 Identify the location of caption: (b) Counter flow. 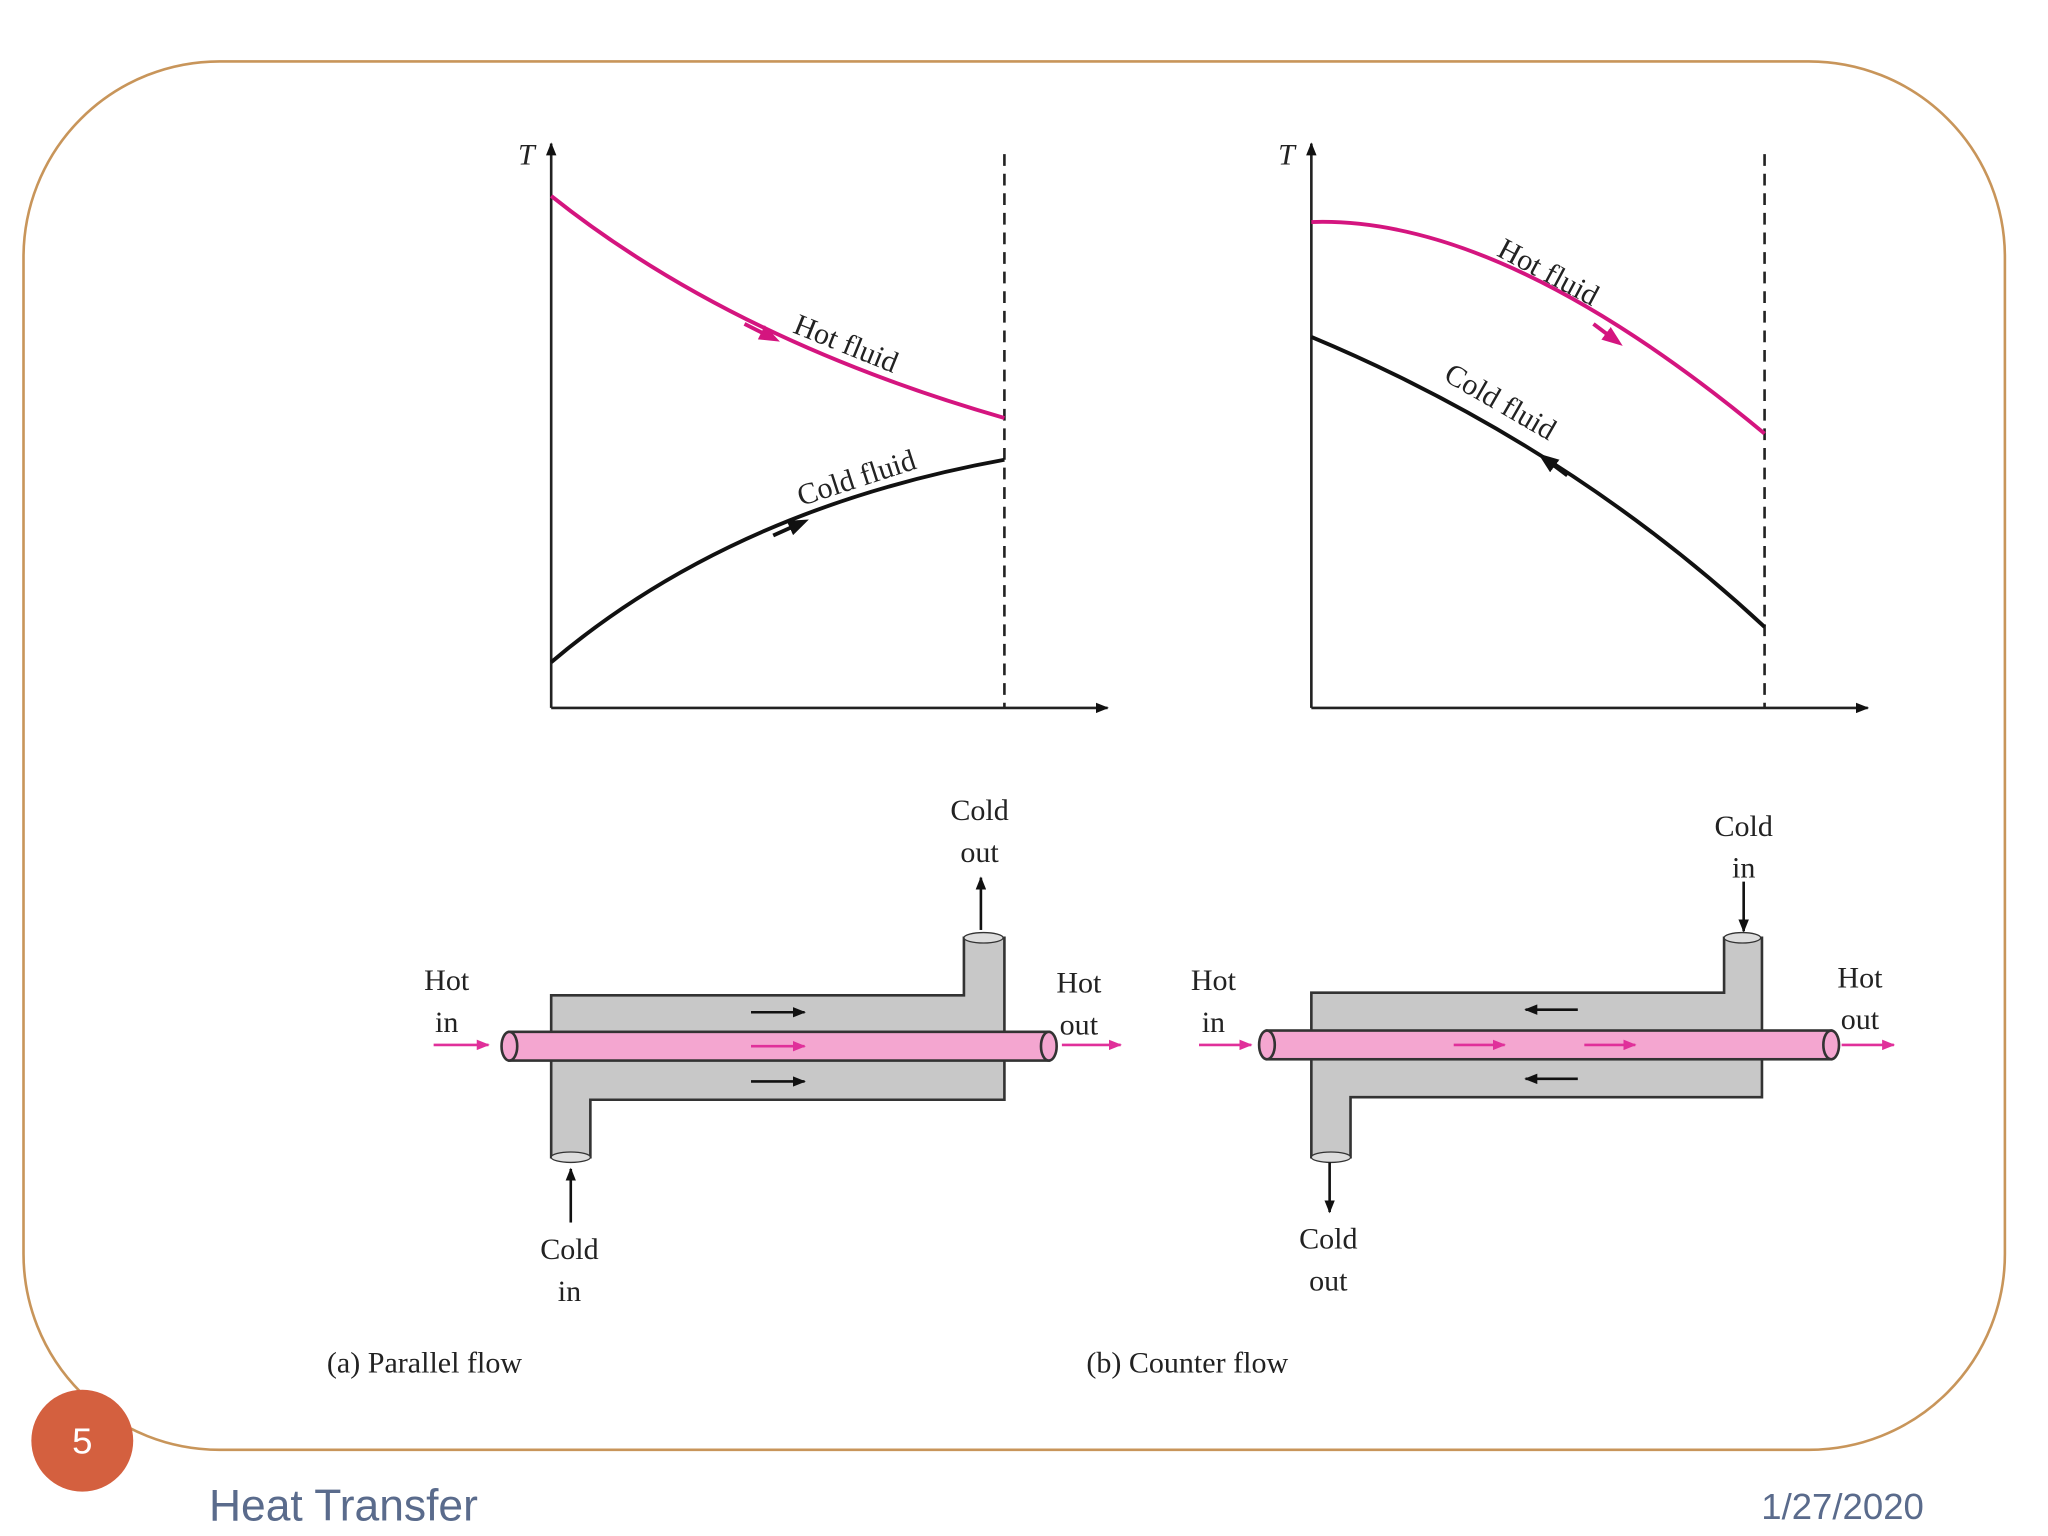
(1187, 1363).